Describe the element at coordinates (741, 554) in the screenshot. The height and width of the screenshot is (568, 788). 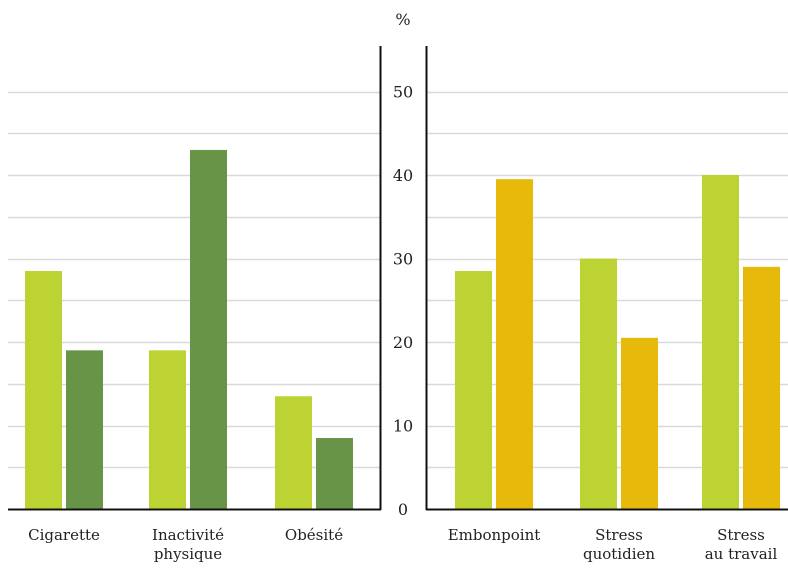
I see `category-label: au travail` at that location.